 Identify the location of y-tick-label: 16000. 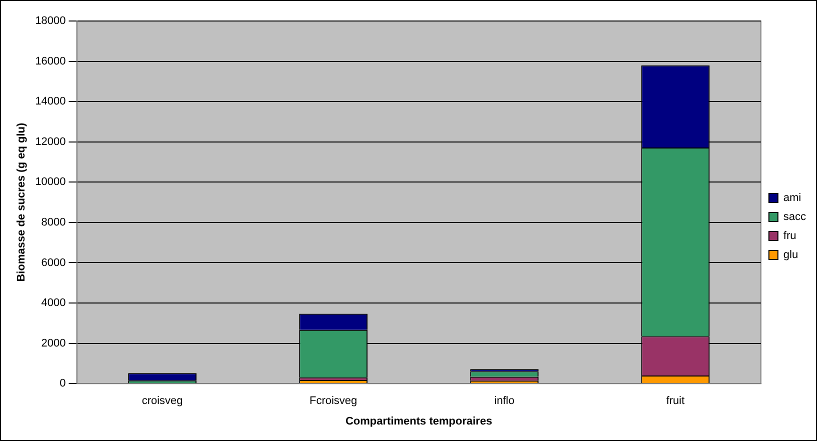
(50, 61).